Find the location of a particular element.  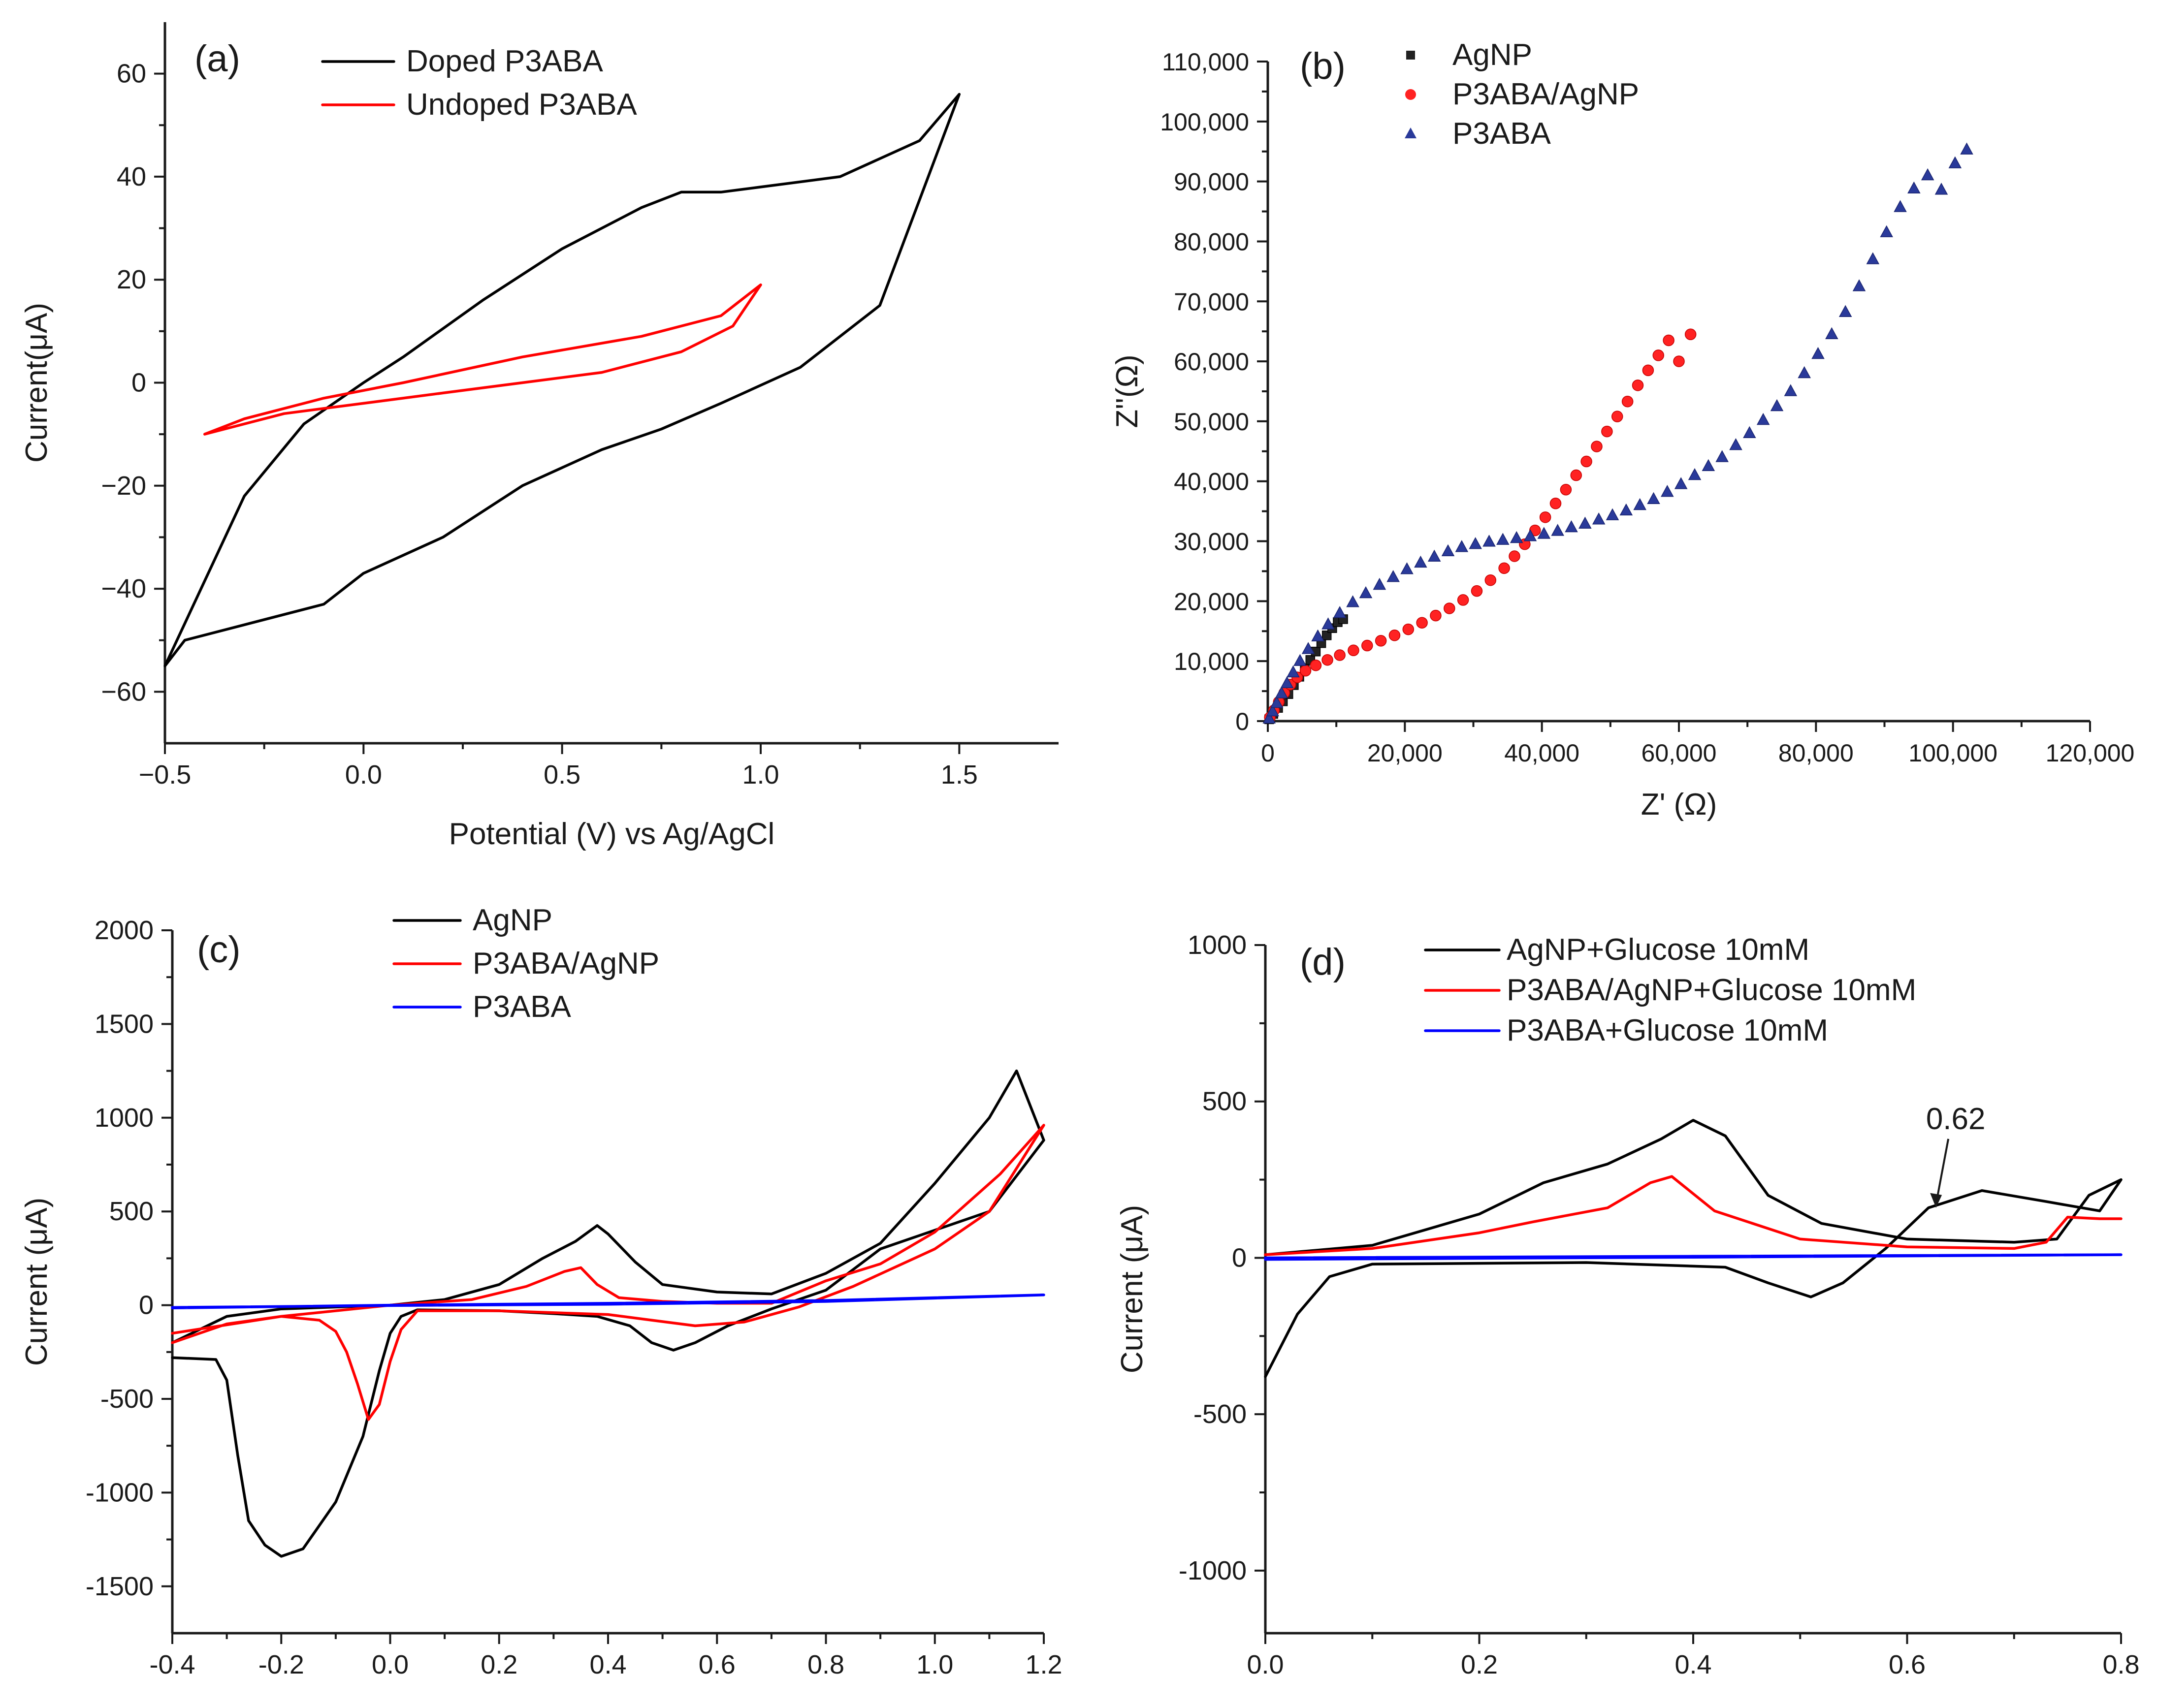

y-tick-label: -500 is located at coordinates (1220, 1414).